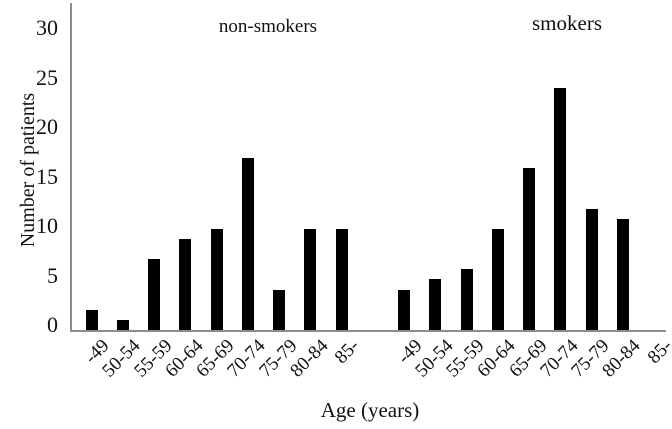 This screenshot has width=672, height=429. What do you see at coordinates (47, 27) in the screenshot?
I see `y-tick-label-30: 30` at bounding box center [47, 27].